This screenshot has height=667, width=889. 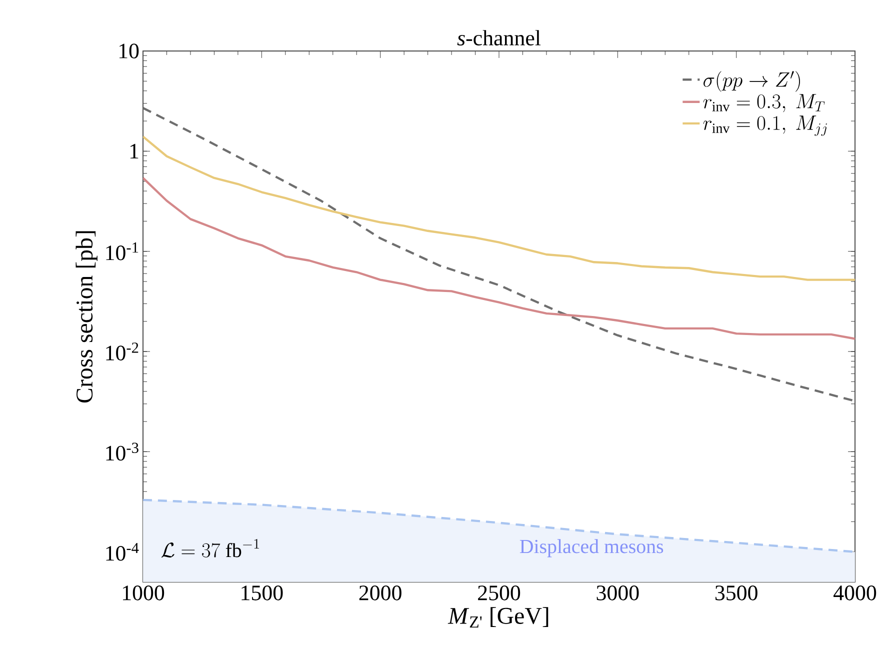 What do you see at coordinates (122, 251) in the screenshot?
I see `y-tick-label: 10$^{-1}$` at bounding box center [122, 251].